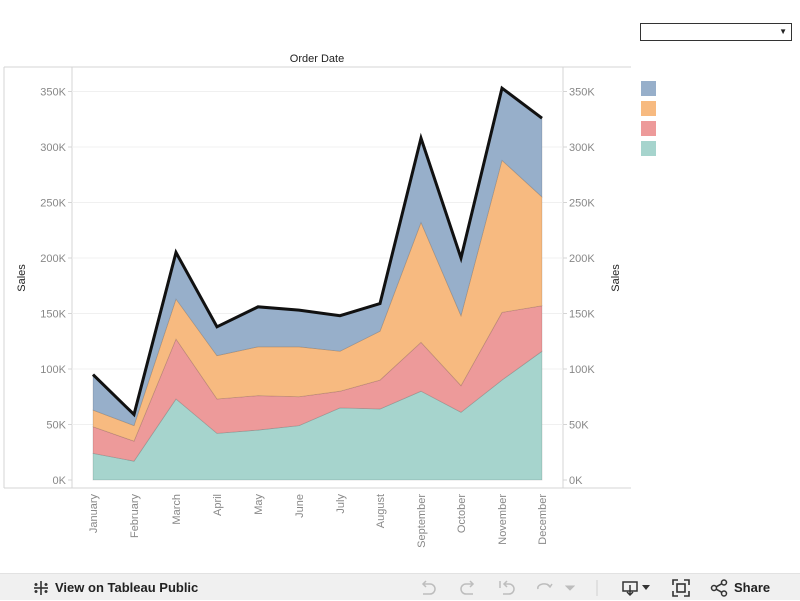 Image resolution: width=800 pixels, height=601 pixels. Describe the element at coordinates (56, 426) in the screenshot. I see `y-tick-label-left: 50K` at that location.